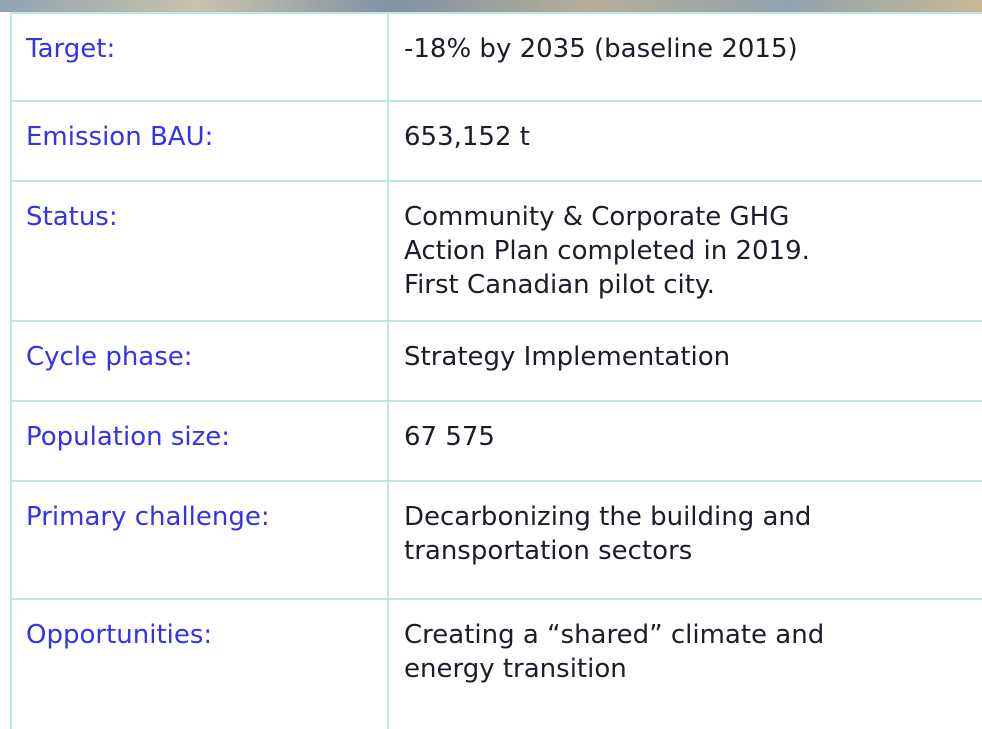 The width and height of the screenshot is (982, 729). I want to click on header-photo, so click(491, 6).